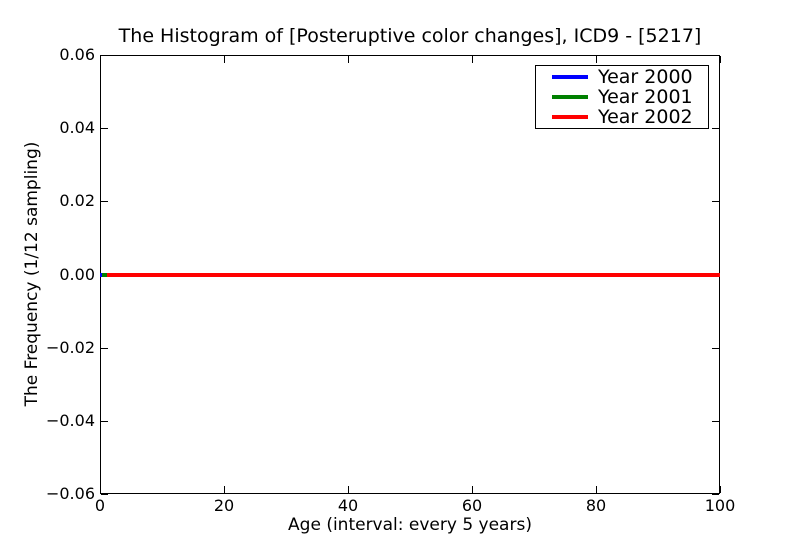  What do you see at coordinates (77, 274) in the screenshot?
I see `y-tick-label: 0.00` at bounding box center [77, 274].